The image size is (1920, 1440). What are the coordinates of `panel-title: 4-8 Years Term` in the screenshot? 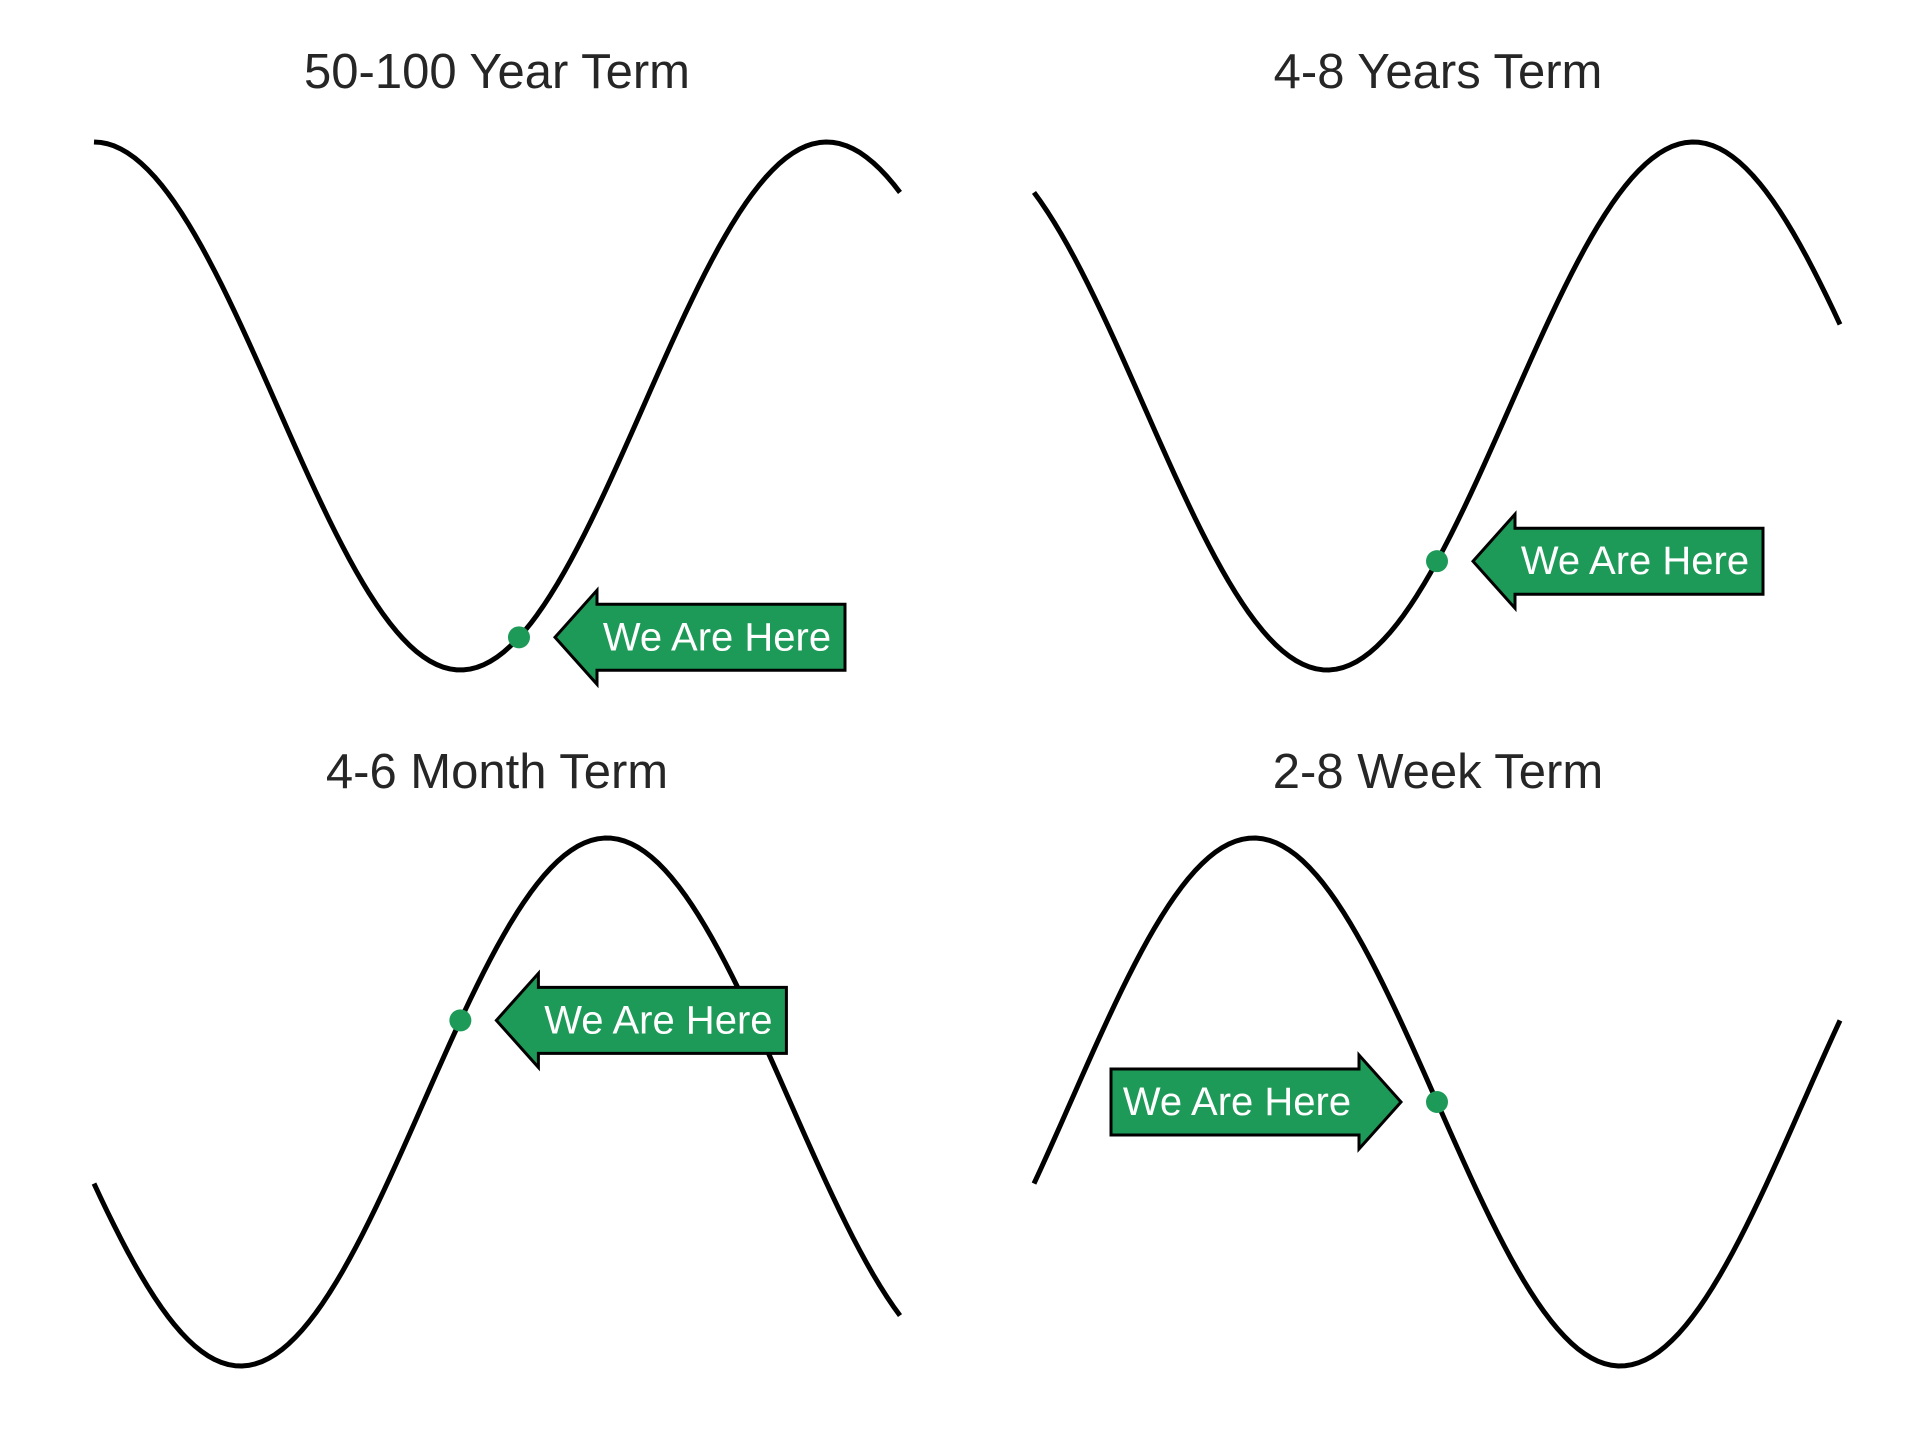 It's located at (1438, 72).